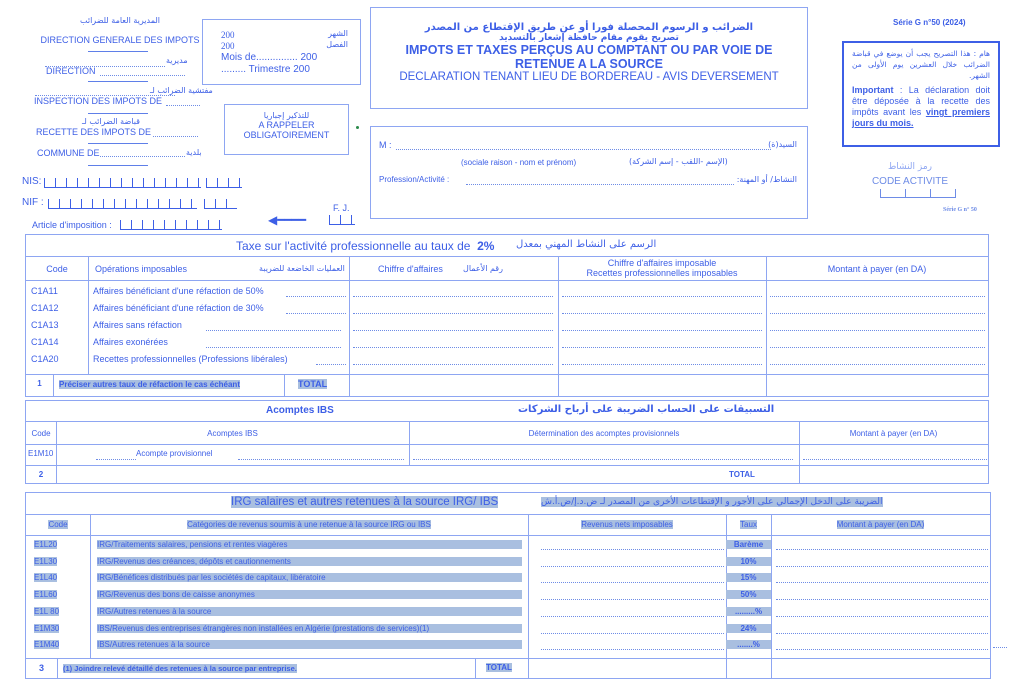 This screenshot has width=1024, height=697. What do you see at coordinates (265, 69) in the screenshot?
I see `trimestre-field: ......... Trimestre 200` at bounding box center [265, 69].